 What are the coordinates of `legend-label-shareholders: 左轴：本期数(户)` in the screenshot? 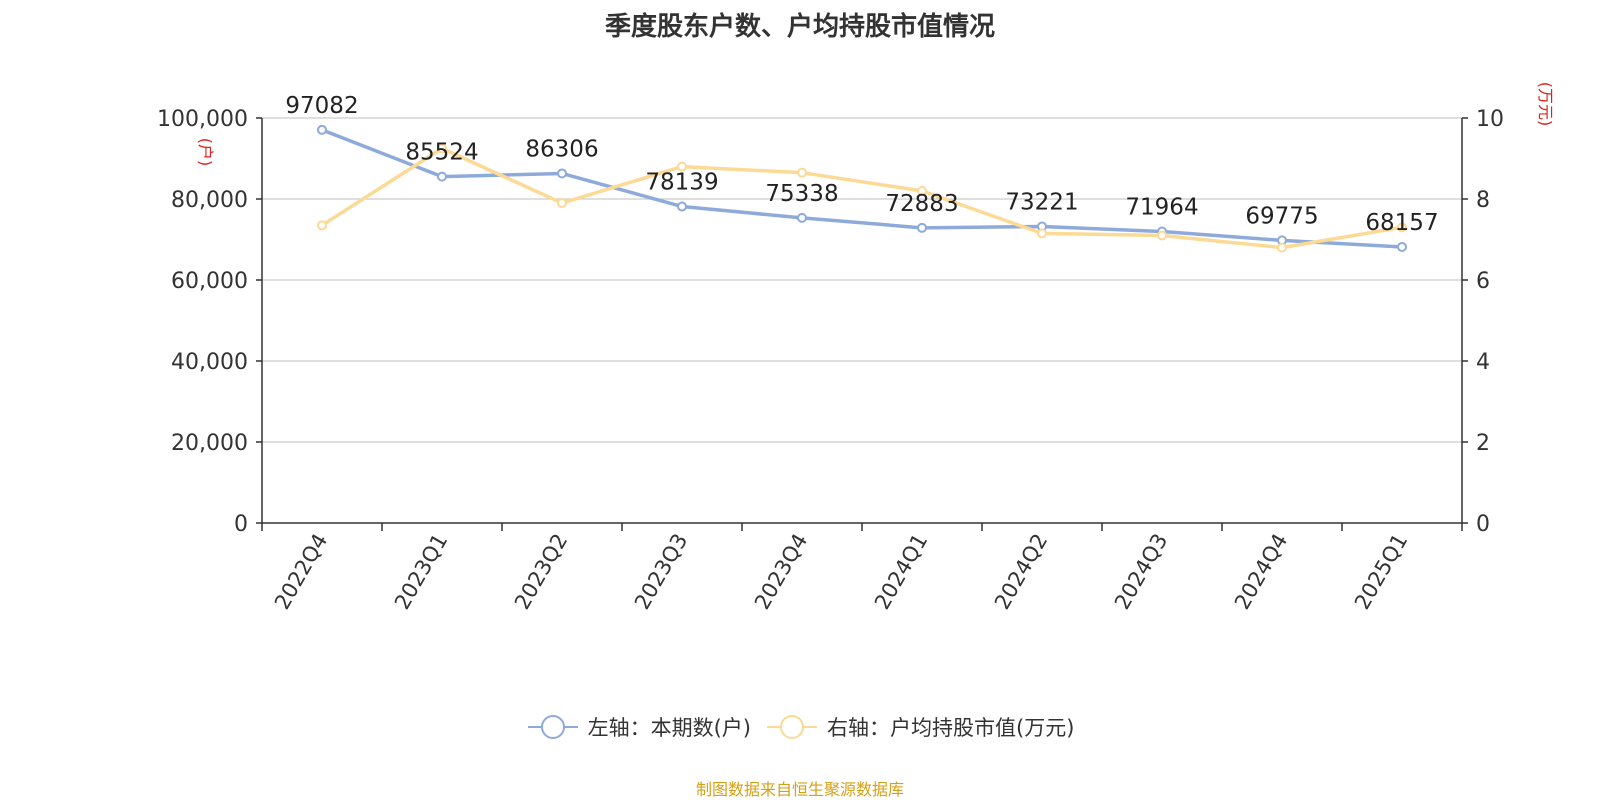 It's located at (669, 728).